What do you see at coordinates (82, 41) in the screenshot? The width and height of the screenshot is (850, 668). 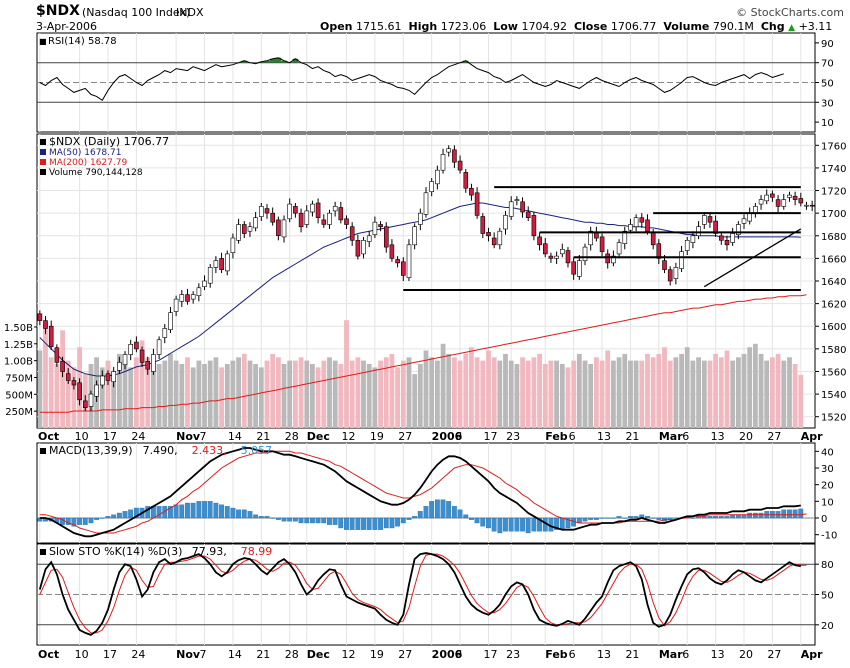 I see `rsi-legend: RSI(14) 58.78` at bounding box center [82, 41].